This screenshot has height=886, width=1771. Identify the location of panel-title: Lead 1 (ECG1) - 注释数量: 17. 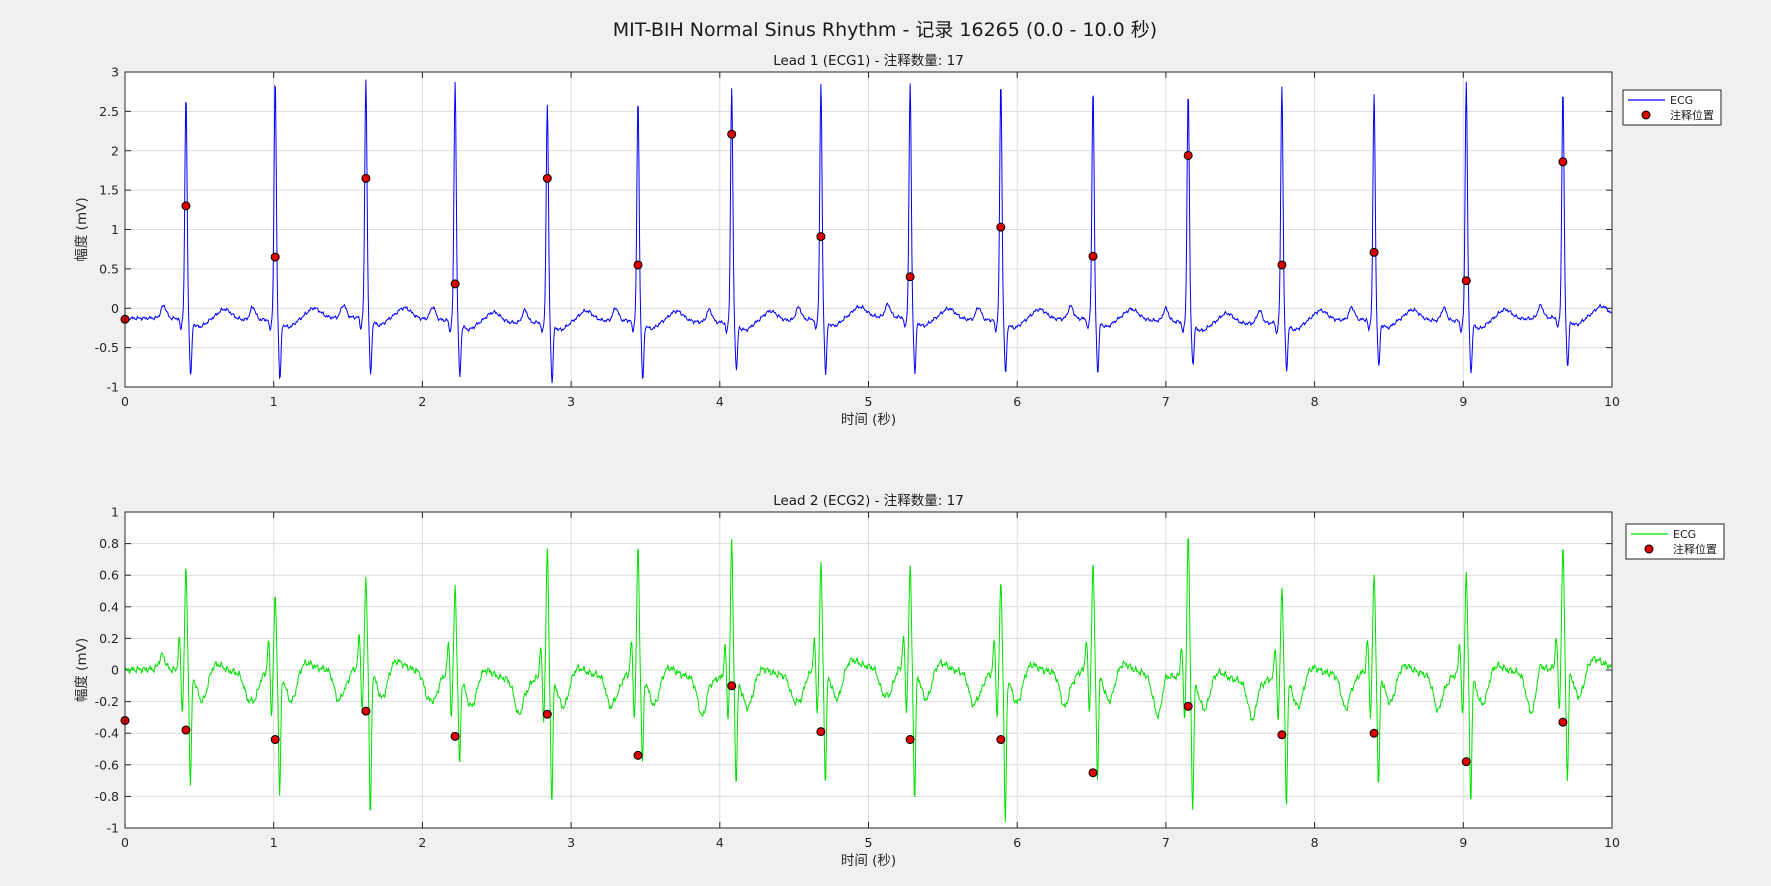
(868, 61).